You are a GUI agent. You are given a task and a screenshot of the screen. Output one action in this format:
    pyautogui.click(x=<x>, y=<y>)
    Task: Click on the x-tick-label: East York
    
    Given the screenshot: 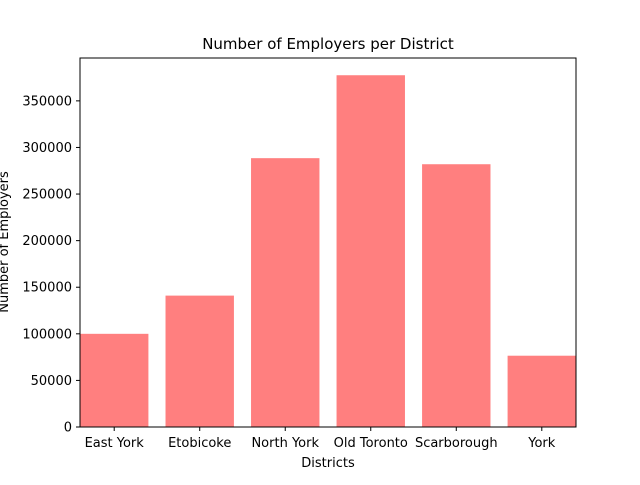 What is the action you would take?
    pyautogui.click(x=115, y=443)
    